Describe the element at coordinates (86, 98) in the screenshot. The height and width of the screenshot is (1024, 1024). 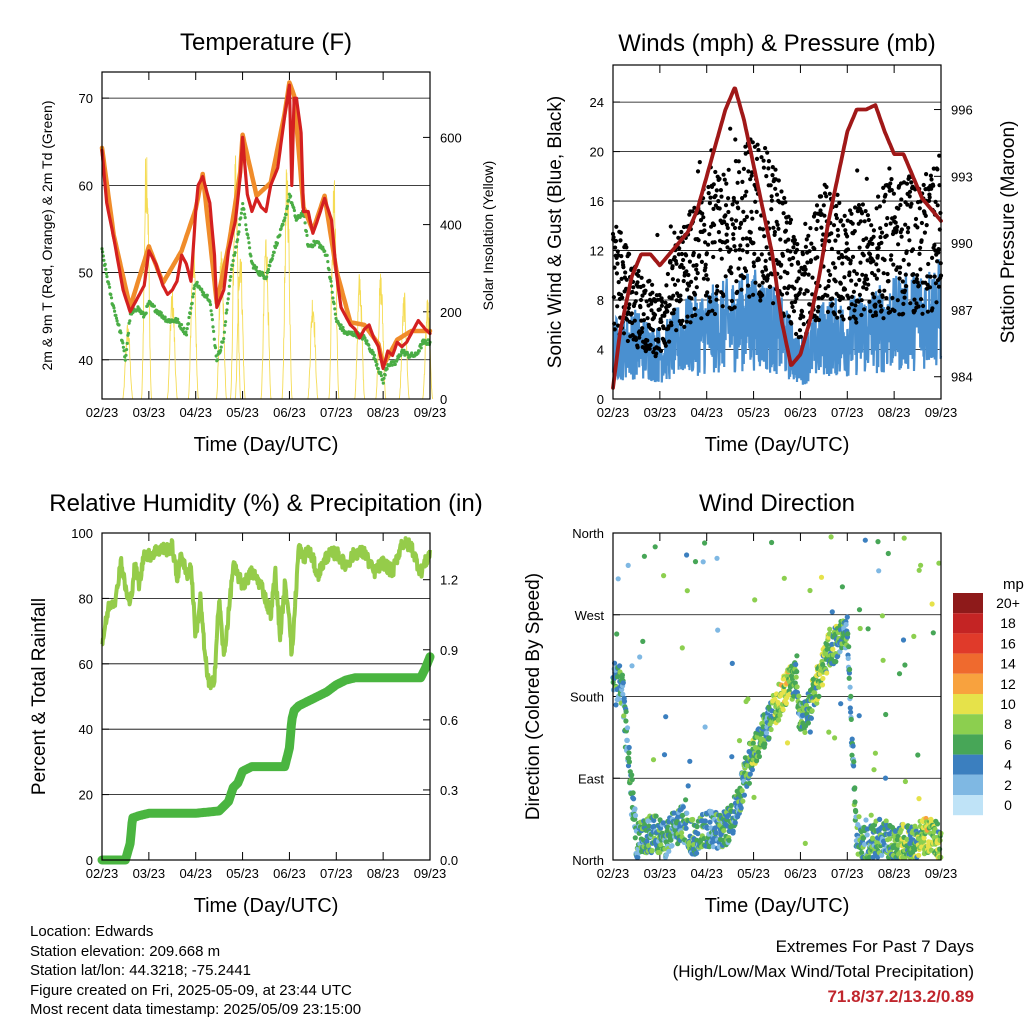
I see `temp-ytick-label: 70` at that location.